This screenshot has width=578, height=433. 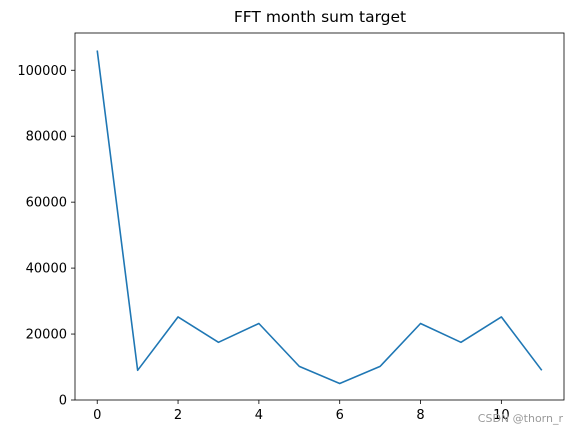 What do you see at coordinates (46, 269) in the screenshot?
I see `y-tick-label-40000: 40000` at bounding box center [46, 269].